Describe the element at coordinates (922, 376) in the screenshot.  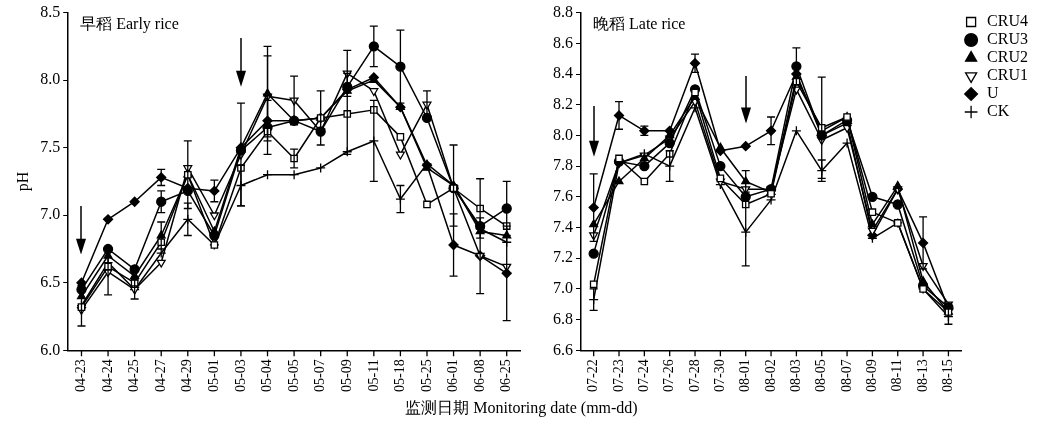
I see `x-tick-label: 08-13` at that location.